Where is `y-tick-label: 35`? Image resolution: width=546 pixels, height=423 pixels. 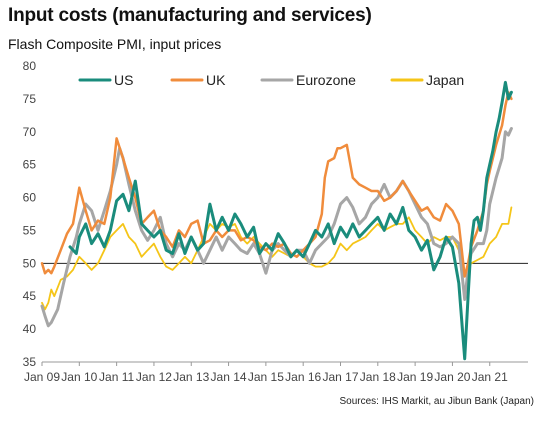 y-tick-label: 35 is located at coordinates (30, 362).